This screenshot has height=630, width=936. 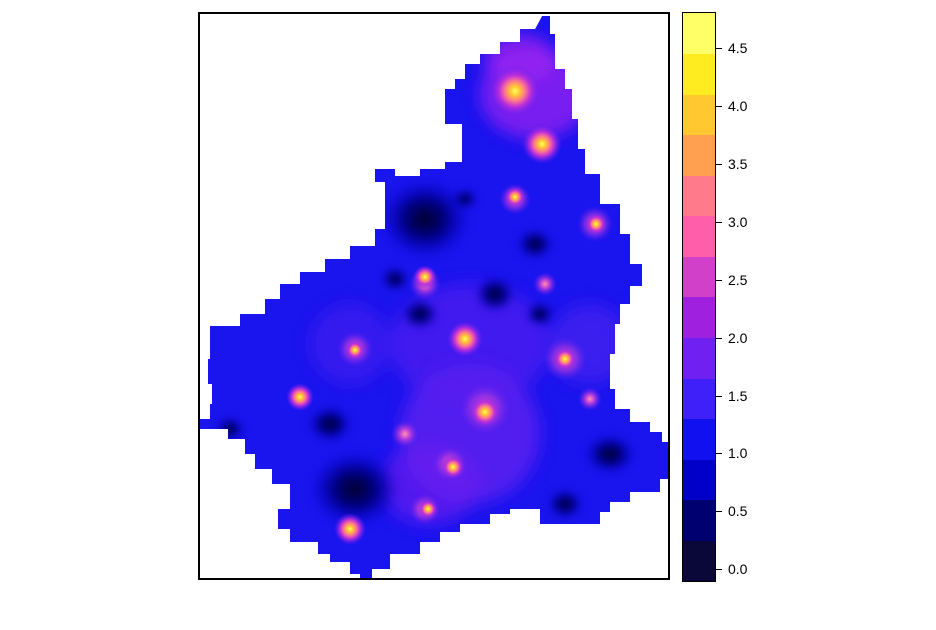 What do you see at coordinates (738, 163) in the screenshot?
I see `color-scale-tick-label: 3.5` at bounding box center [738, 163].